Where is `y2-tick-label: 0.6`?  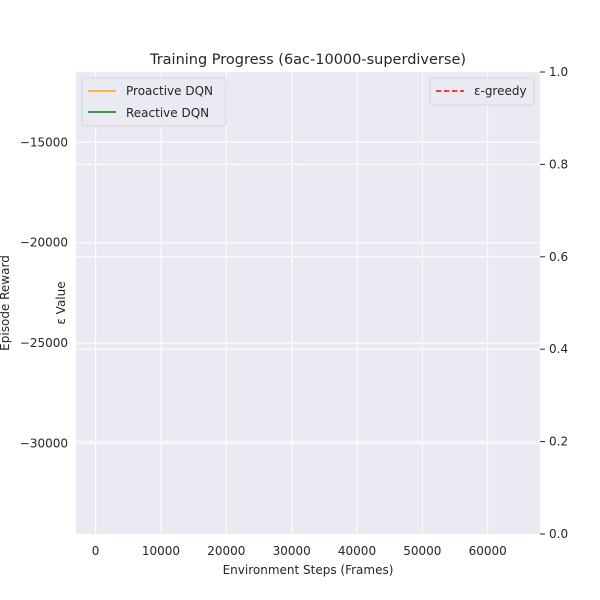 y2-tick-label: 0.6 is located at coordinates (558, 257).